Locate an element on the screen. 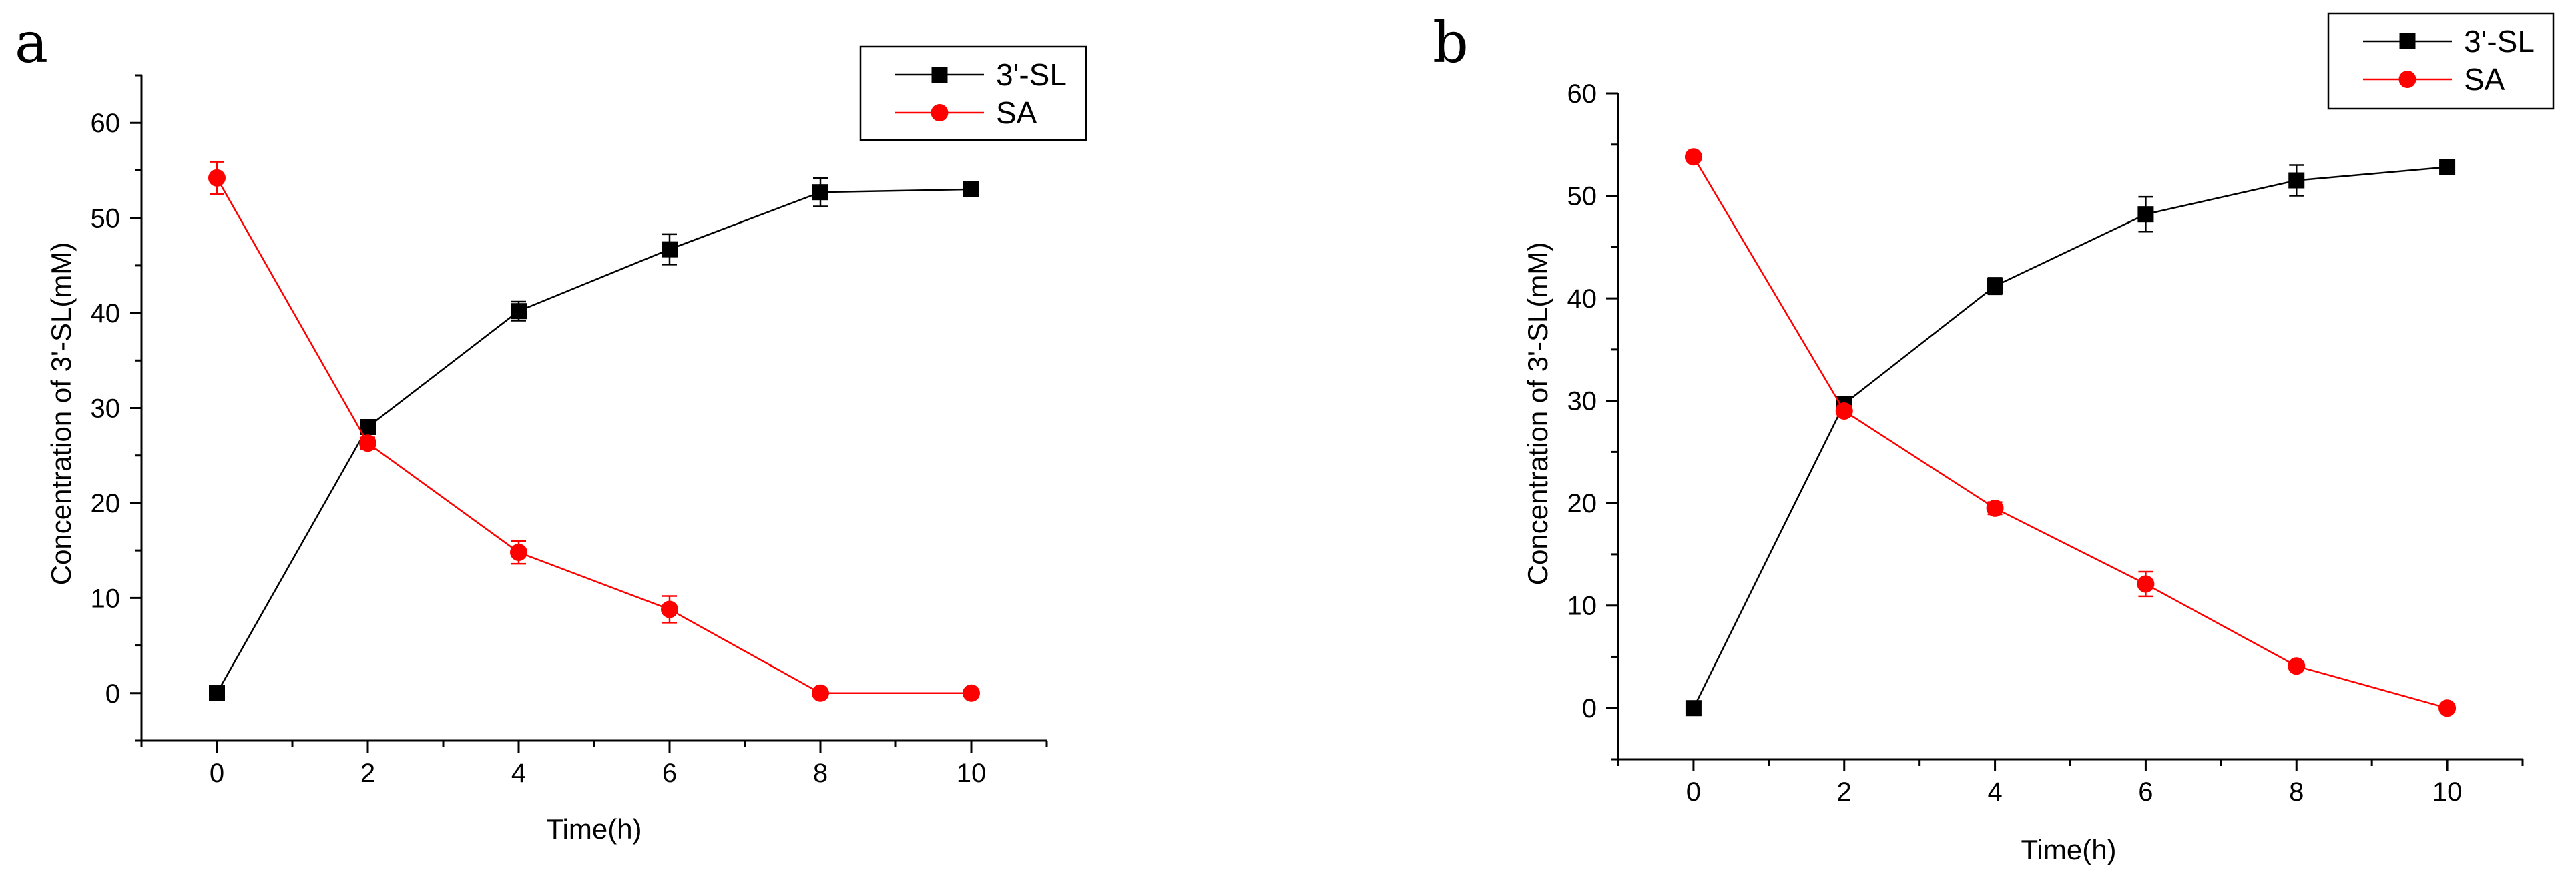 Image resolution: width=2576 pixels, height=886 pixels. panel-b-x-tick-label: 10 is located at coordinates (2447, 792).